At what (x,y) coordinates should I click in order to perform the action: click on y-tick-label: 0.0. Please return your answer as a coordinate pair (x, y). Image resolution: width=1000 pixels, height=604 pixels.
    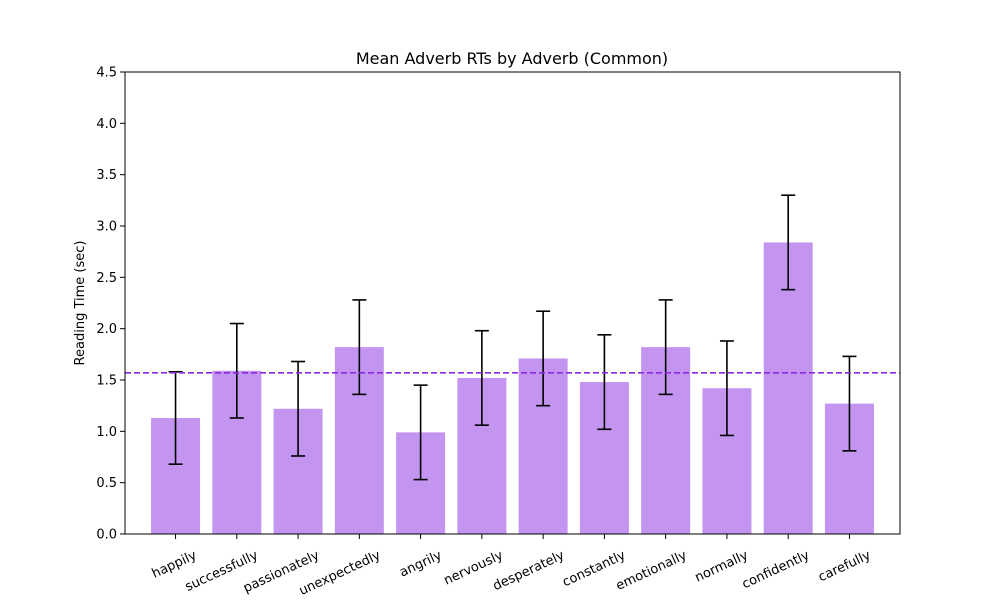
    Looking at the image, I should click on (106, 535).